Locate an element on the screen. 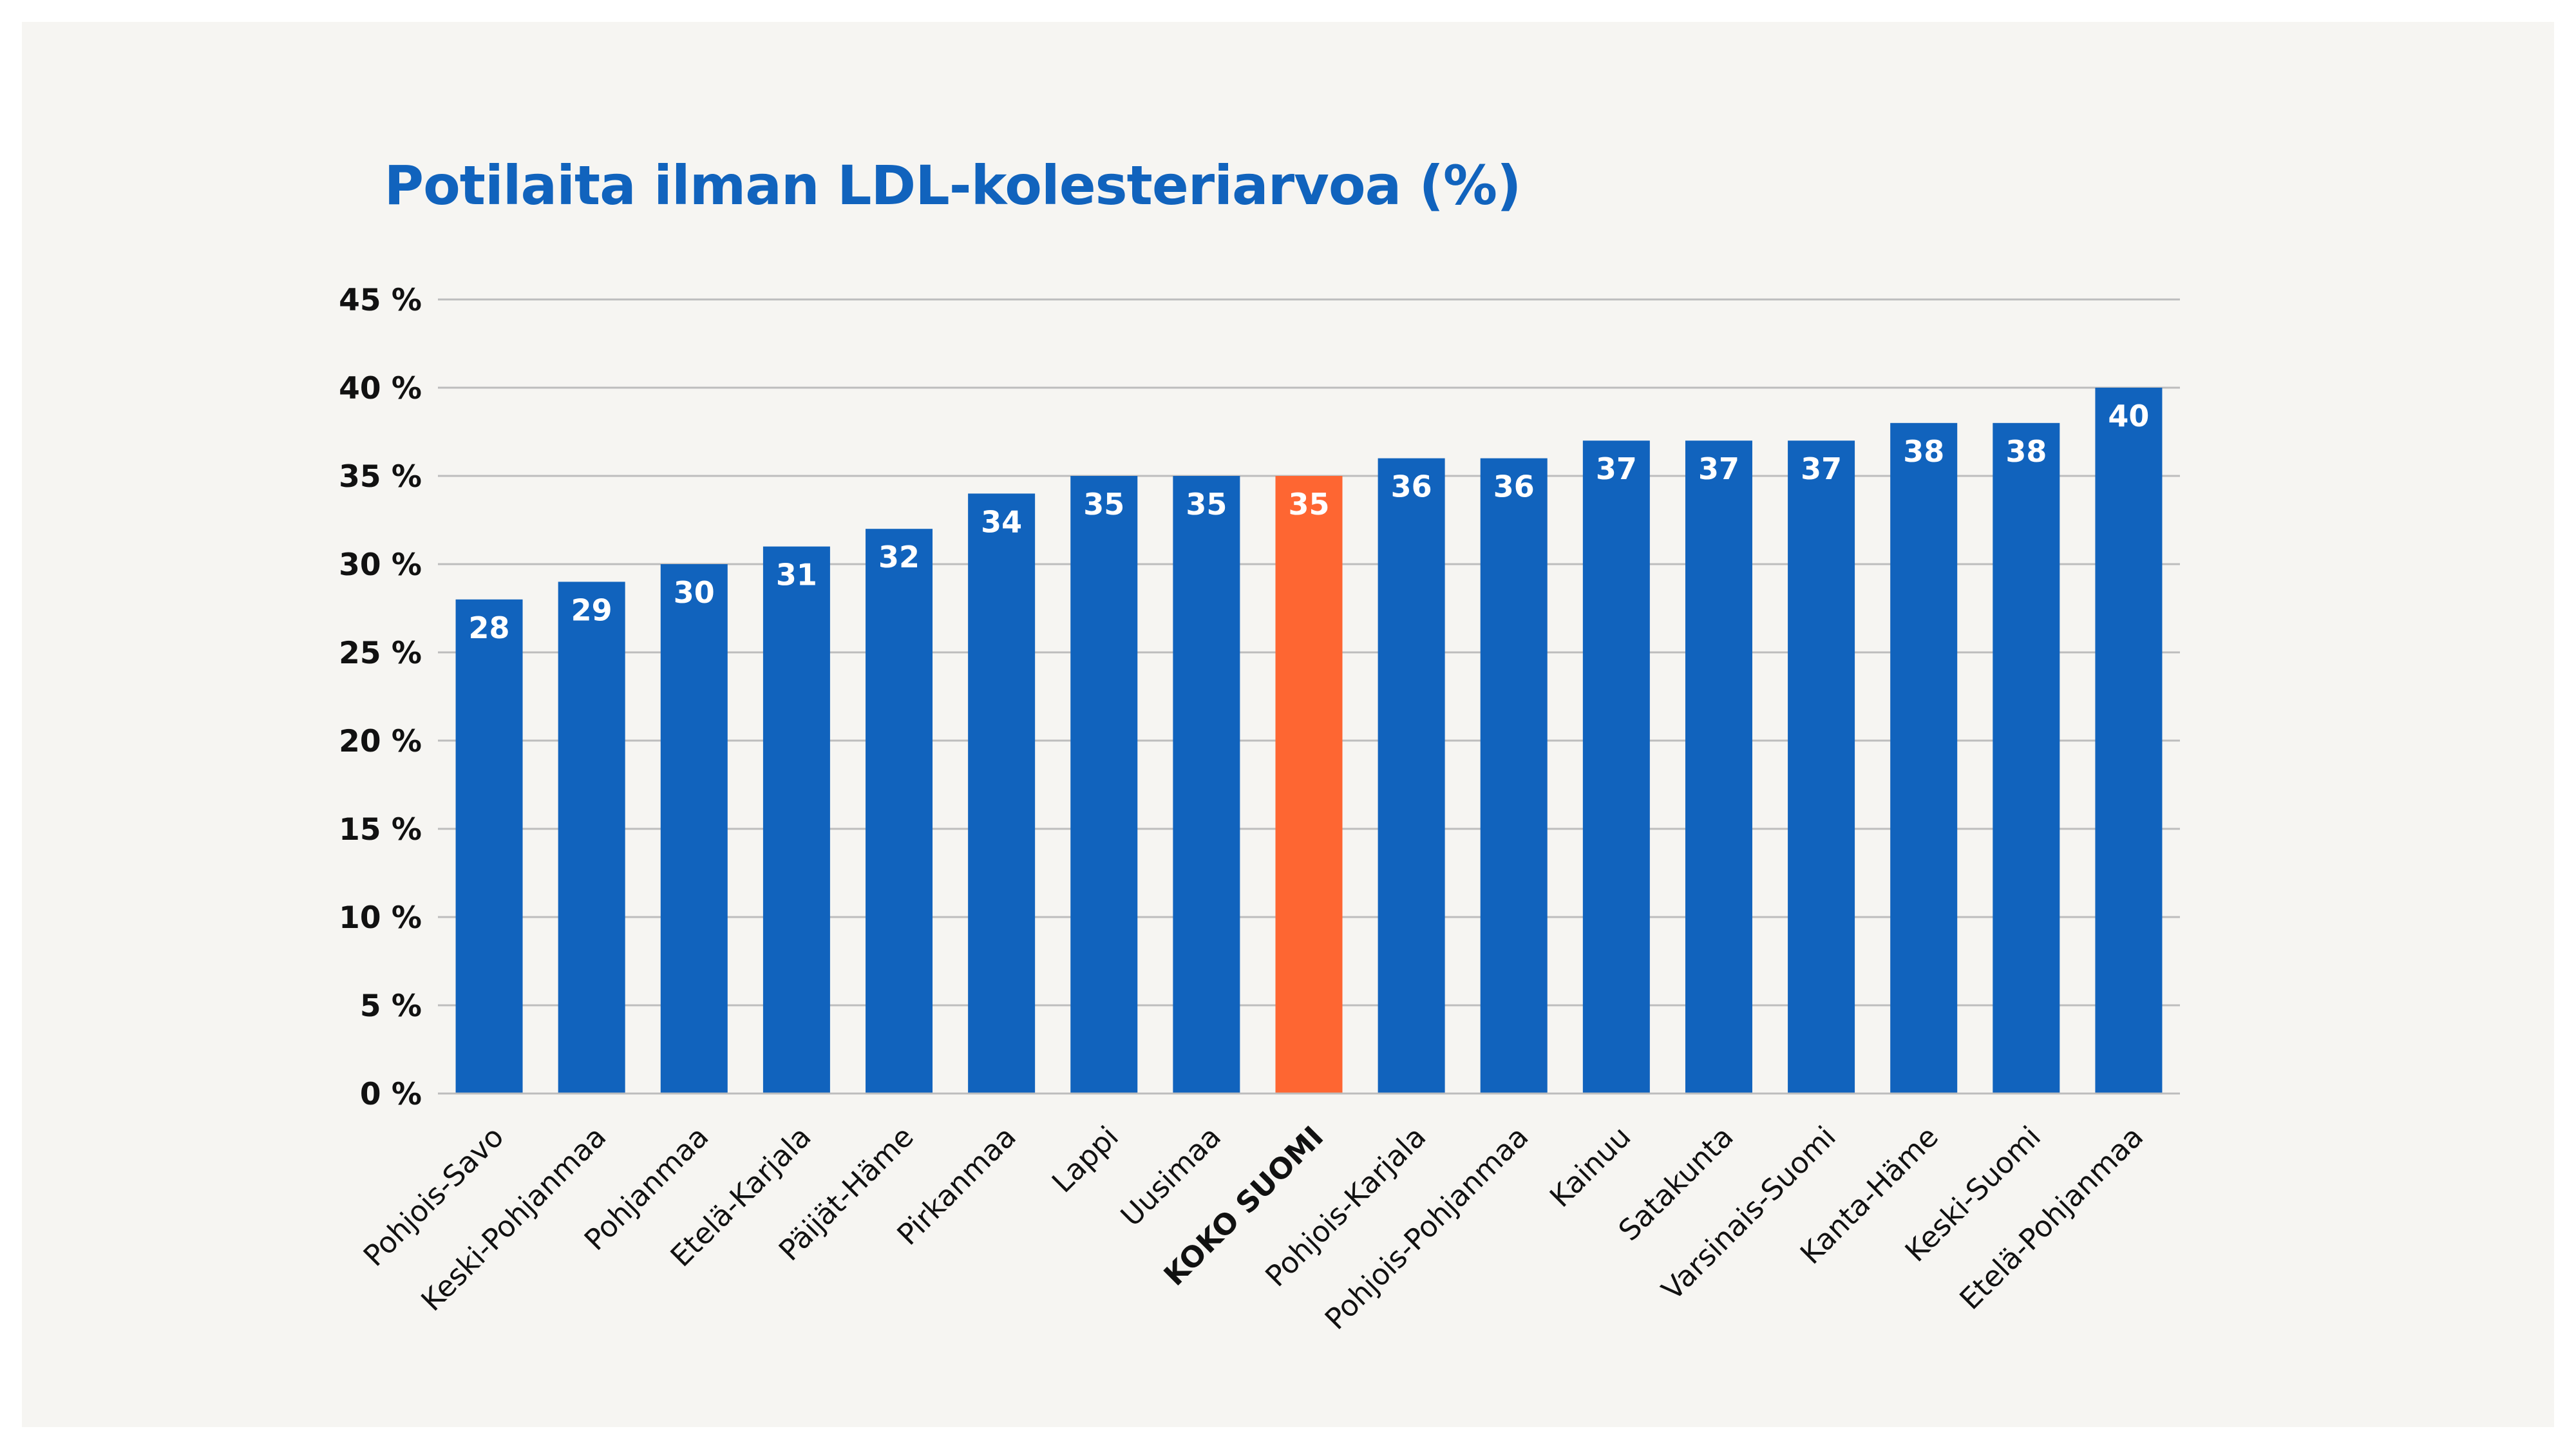 The height and width of the screenshot is (1449, 2576). bar-value-label: 30 is located at coordinates (694, 592).